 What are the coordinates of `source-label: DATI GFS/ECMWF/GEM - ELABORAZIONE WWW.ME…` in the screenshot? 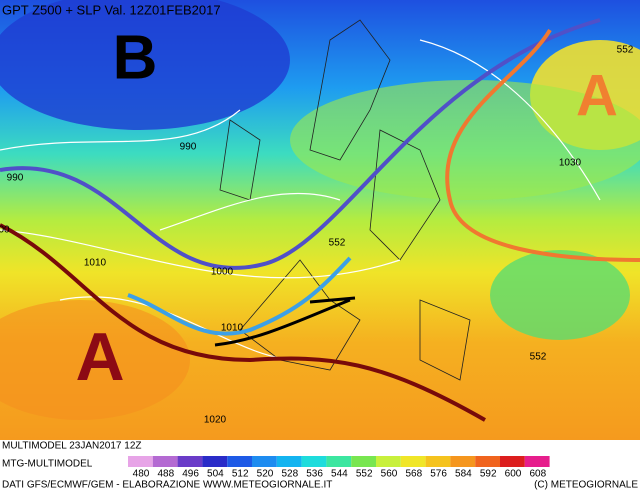 It's located at (167, 485).